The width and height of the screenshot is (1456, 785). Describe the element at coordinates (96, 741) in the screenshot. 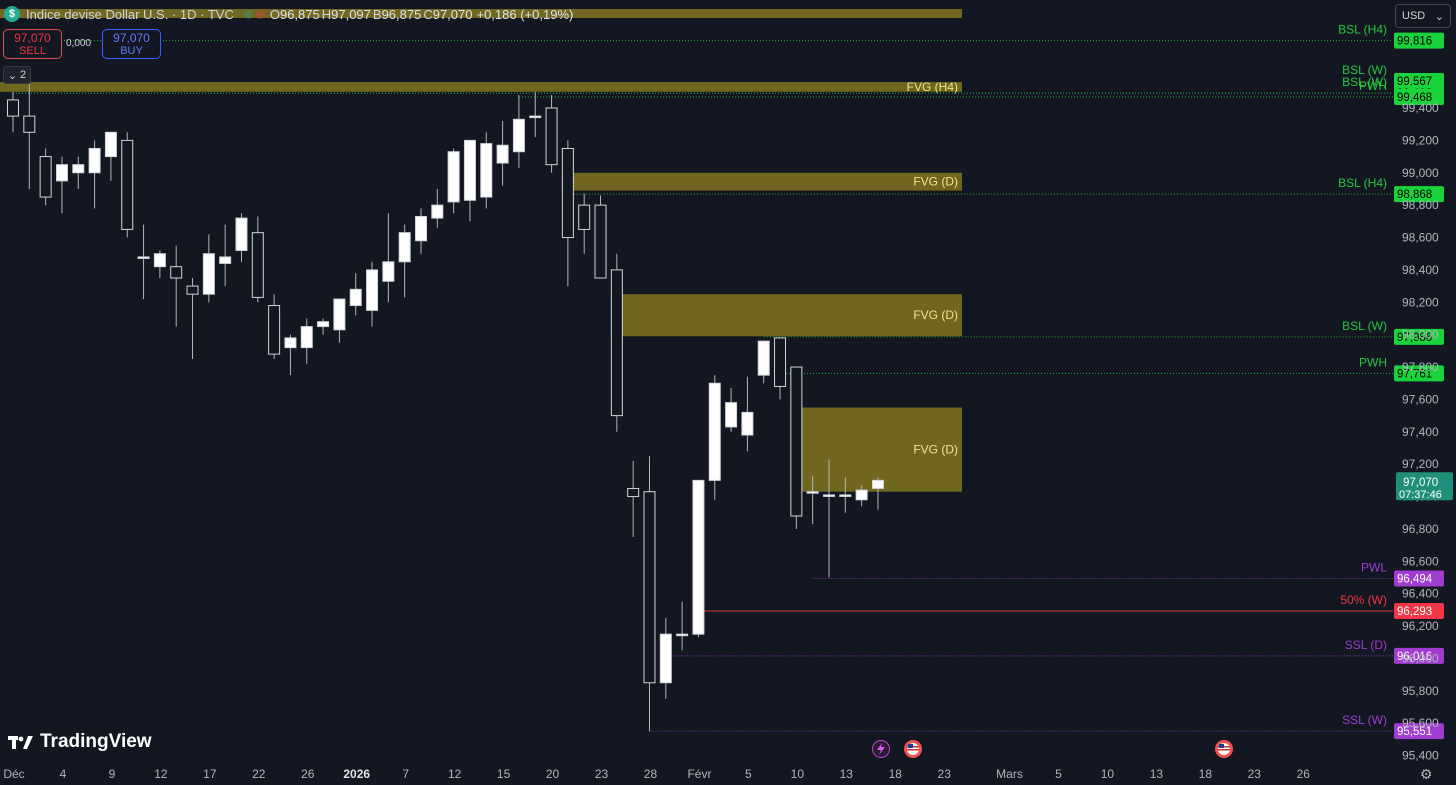

I see `brand-name: TradingView` at that location.